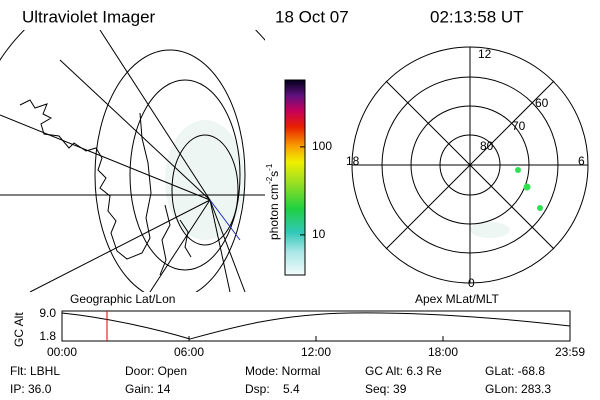 Image resolution: width=600 pixels, height=400 pixels. What do you see at coordinates (515, 371) in the screenshot?
I see `status-field: GLat: -68.8` at bounding box center [515, 371].